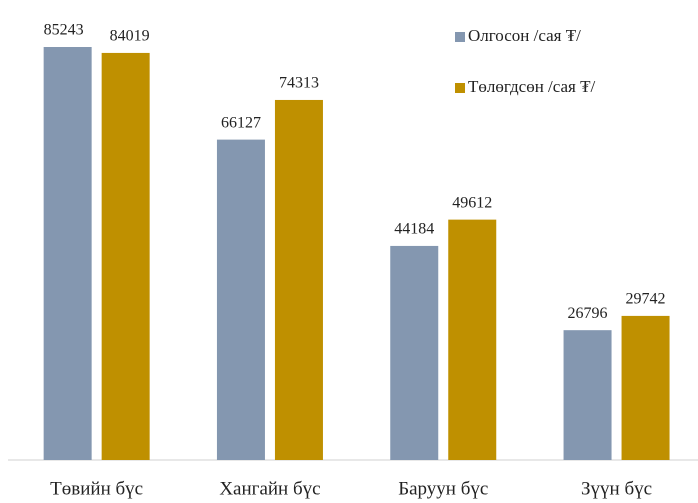  Describe the element at coordinates (64, 30) in the screenshot. I see `data-label: 85243` at that location.